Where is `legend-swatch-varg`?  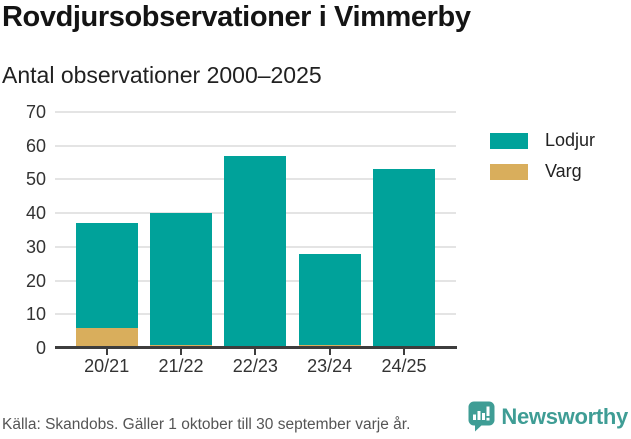 legend-swatch-varg is located at coordinates (509, 171).